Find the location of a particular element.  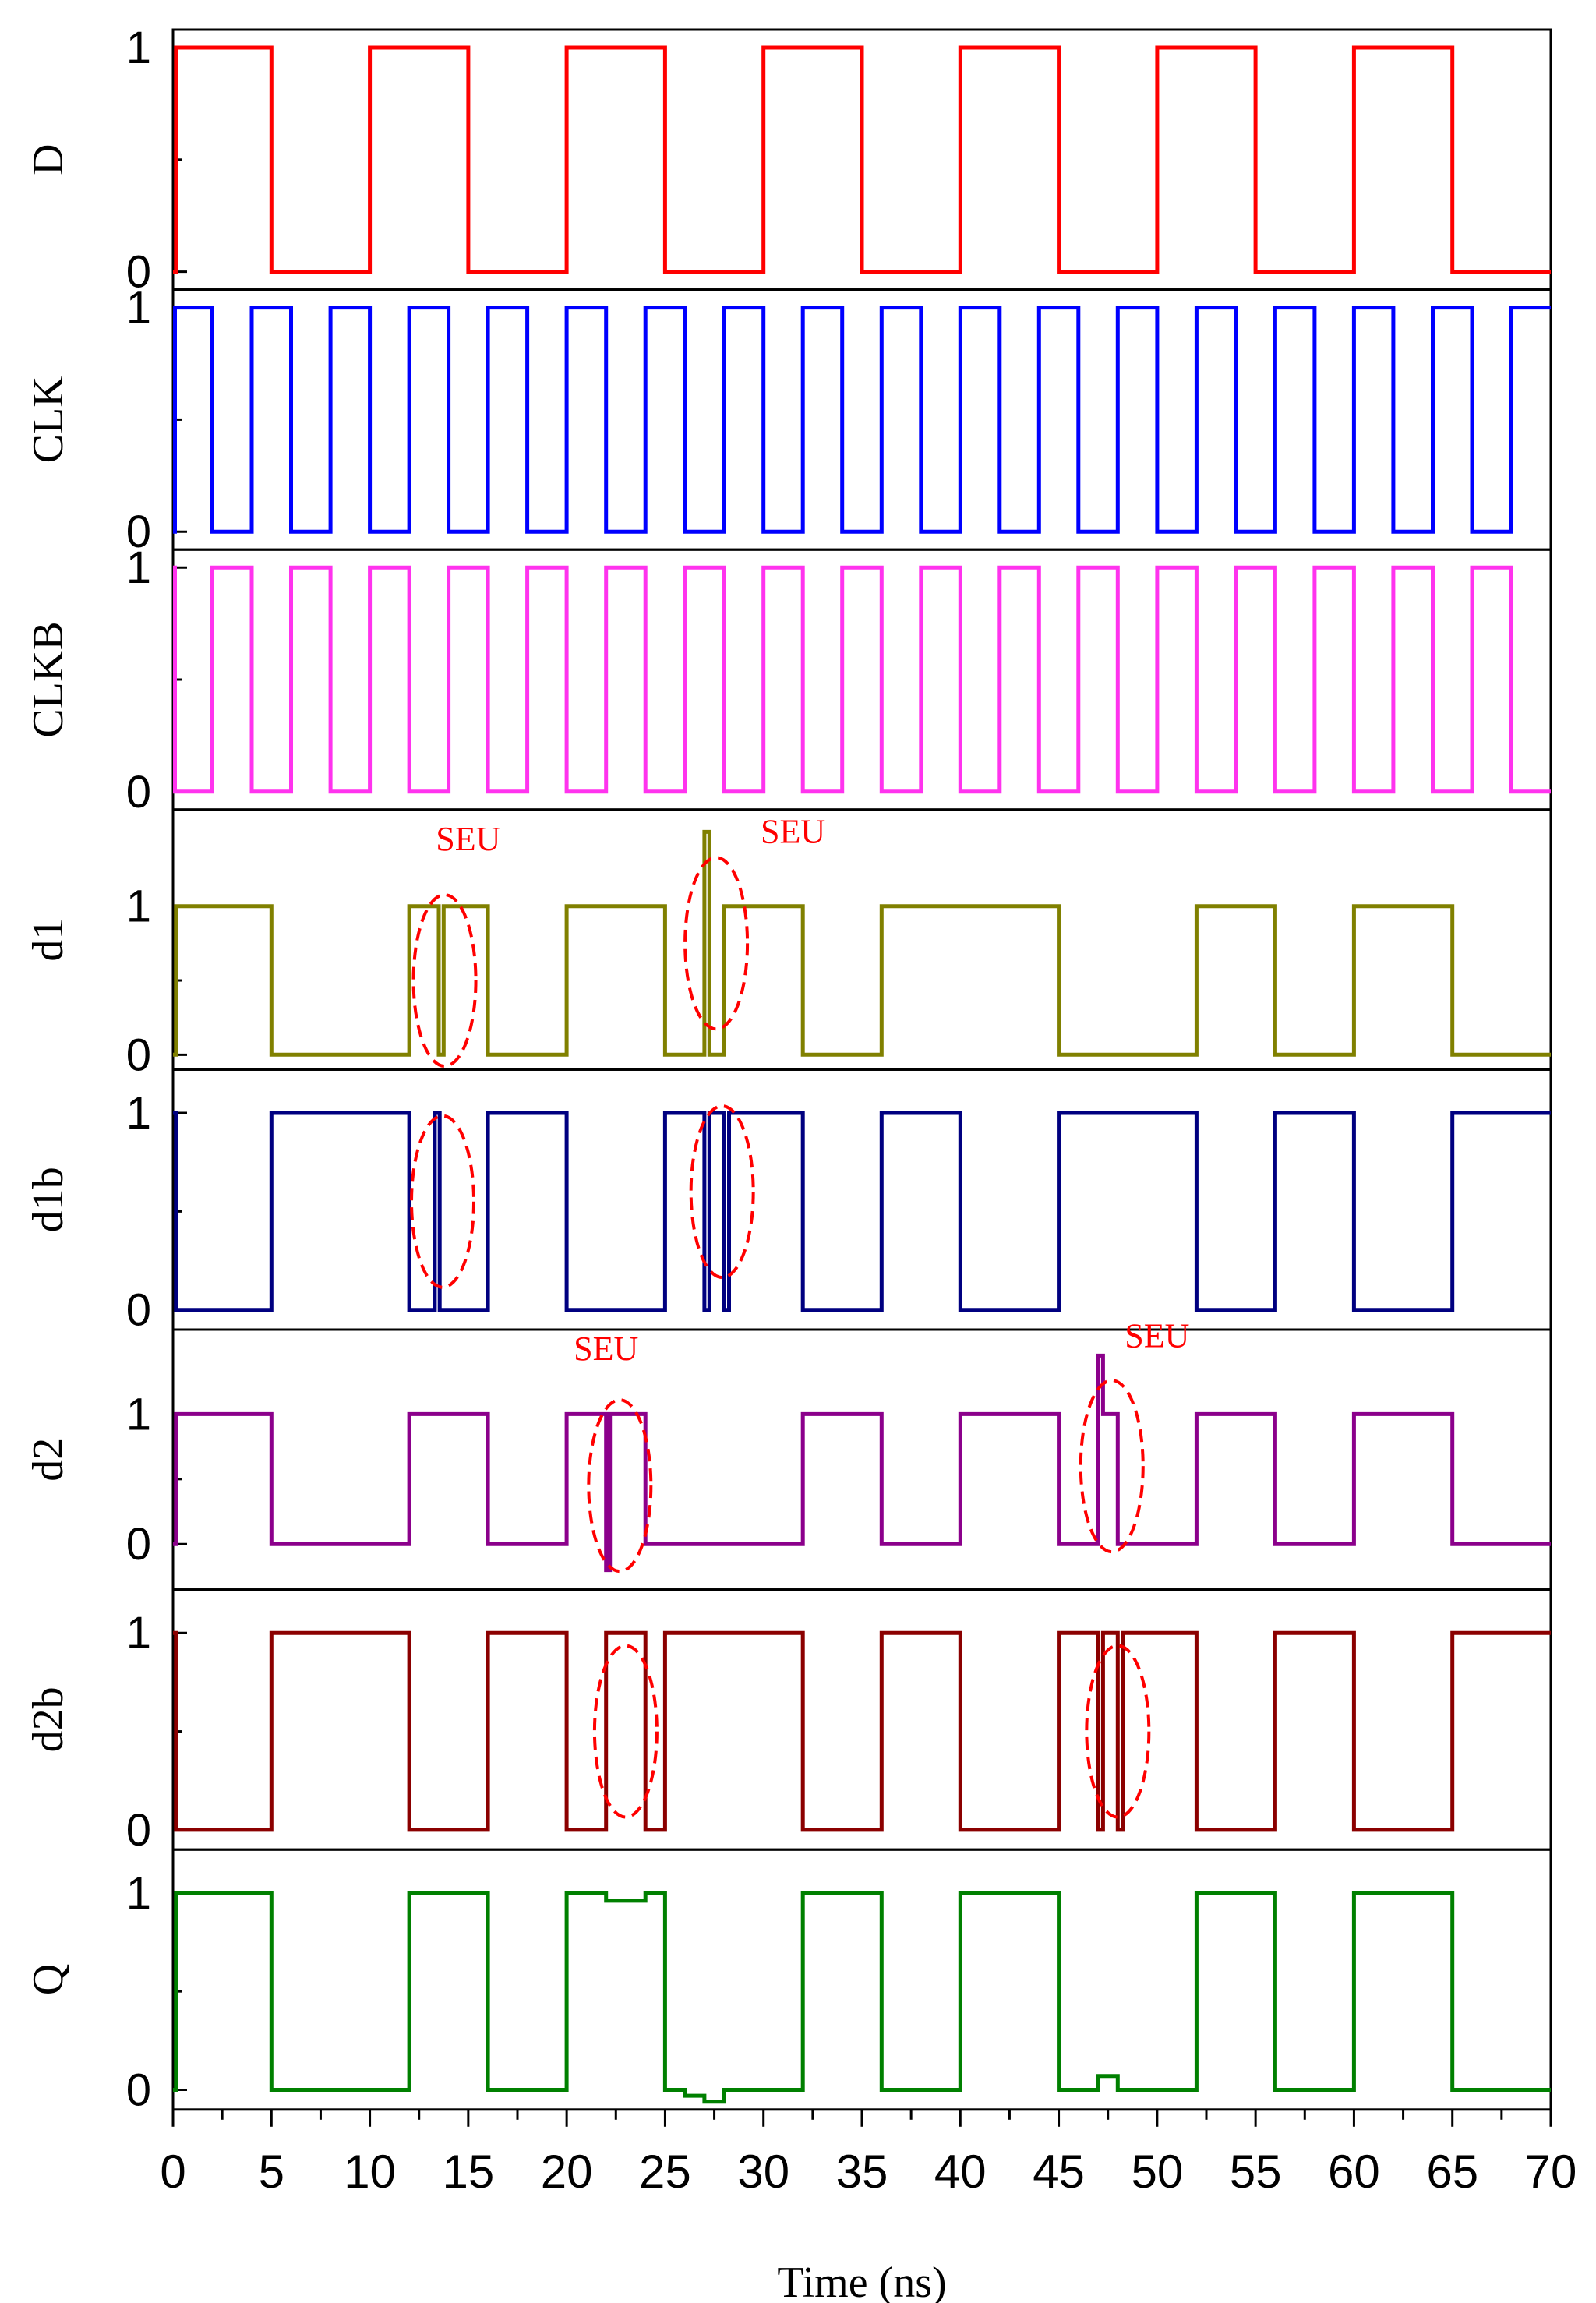

panel-d: 0 1 D is located at coordinates (788, 160).